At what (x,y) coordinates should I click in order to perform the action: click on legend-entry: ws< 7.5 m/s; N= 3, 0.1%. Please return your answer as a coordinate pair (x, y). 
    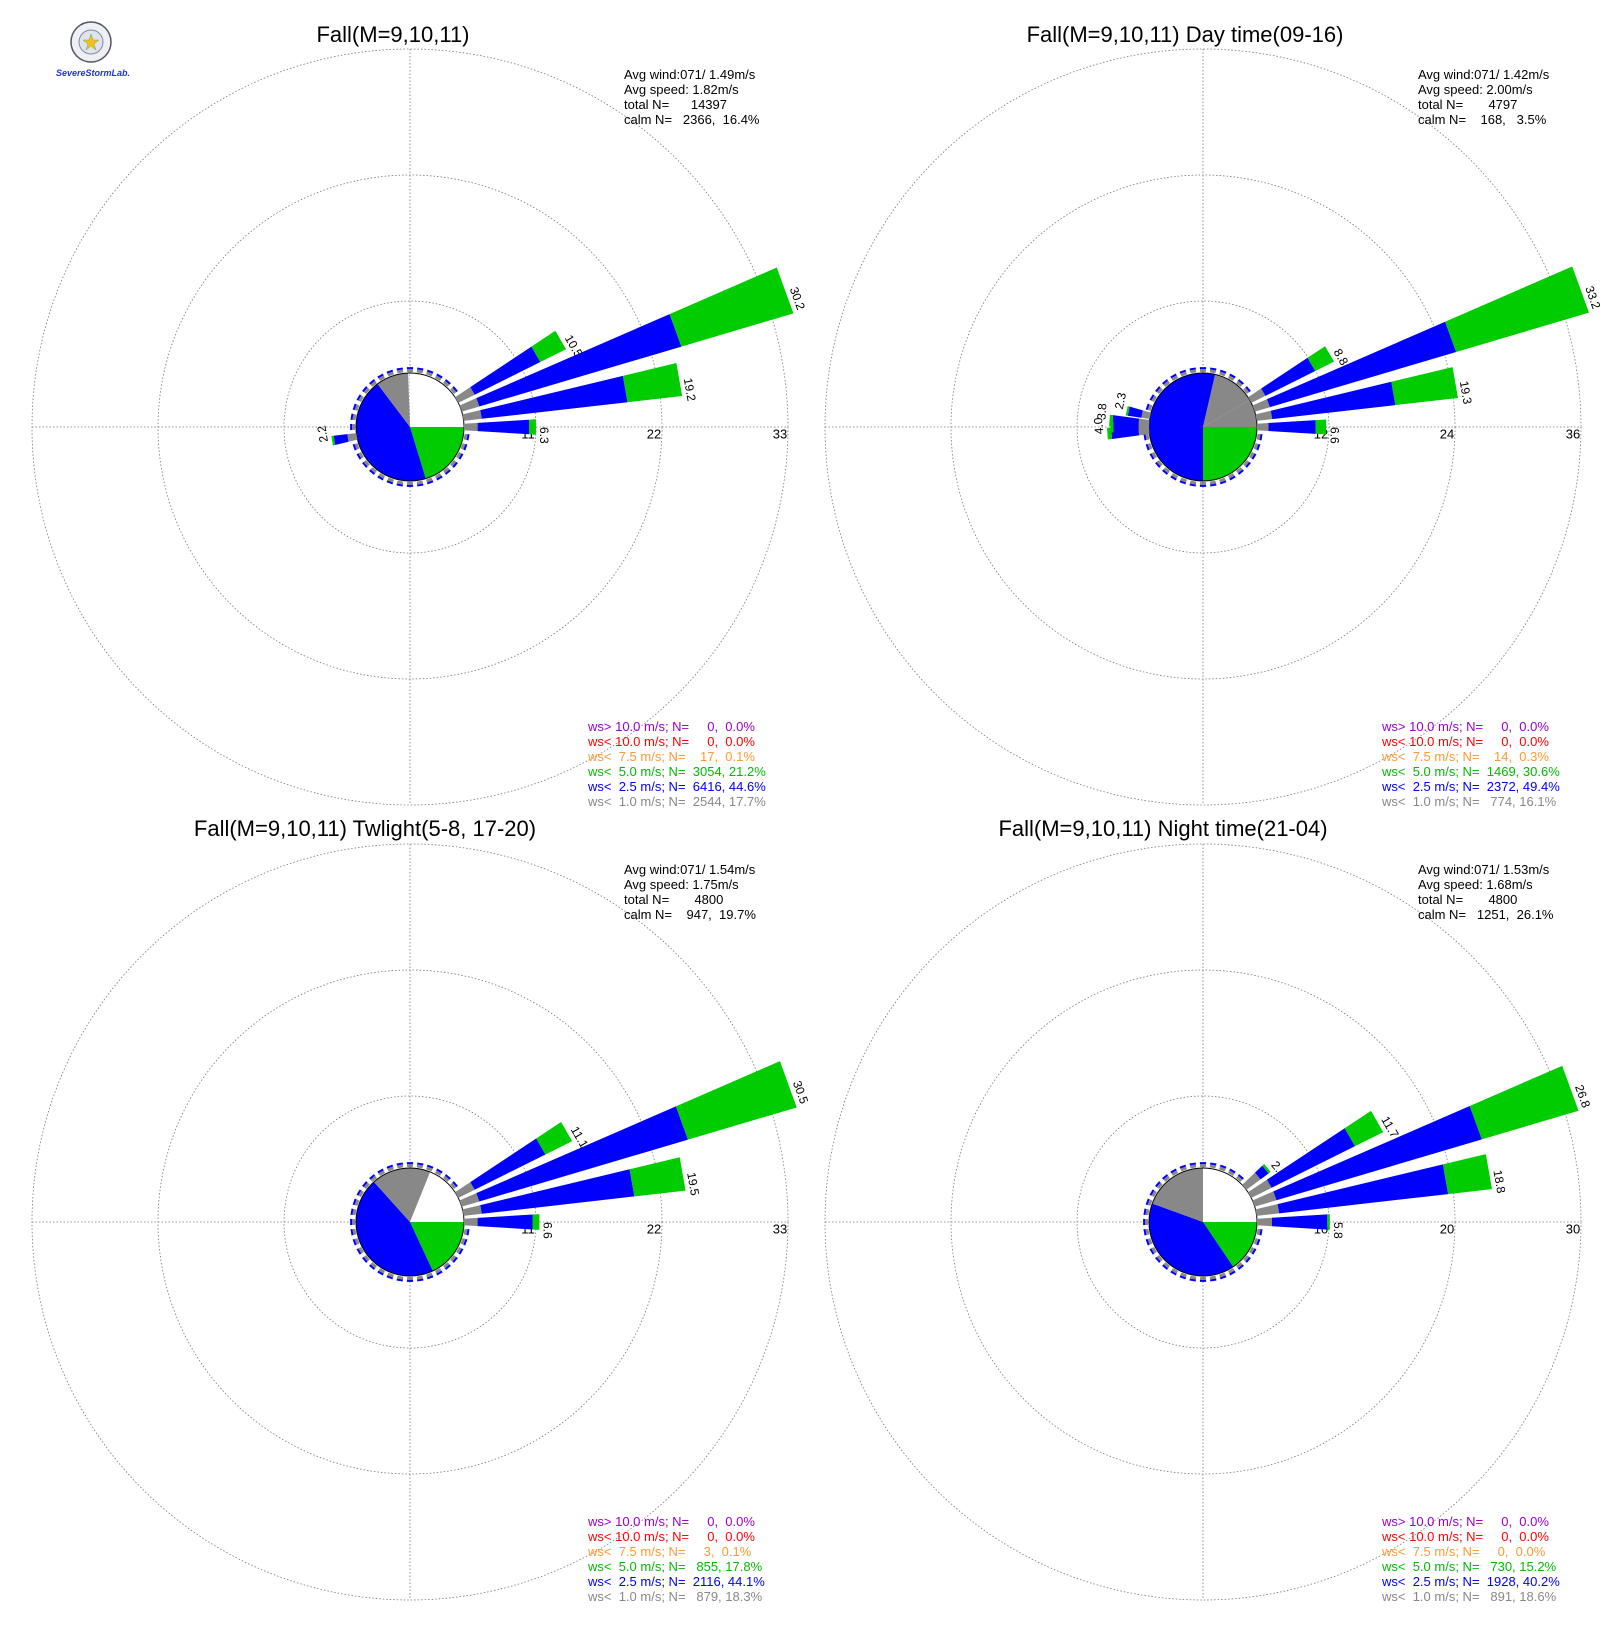
    Looking at the image, I should click on (669, 1551).